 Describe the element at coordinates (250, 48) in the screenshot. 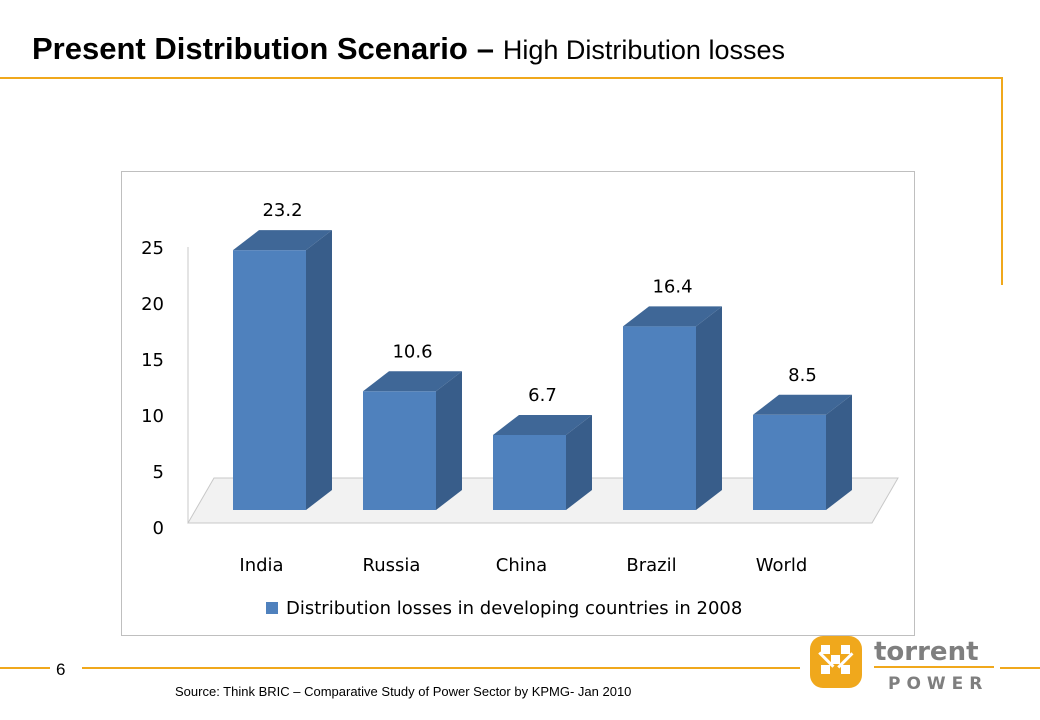

I see `slide-title-main: Present Distribution Scenario` at that location.